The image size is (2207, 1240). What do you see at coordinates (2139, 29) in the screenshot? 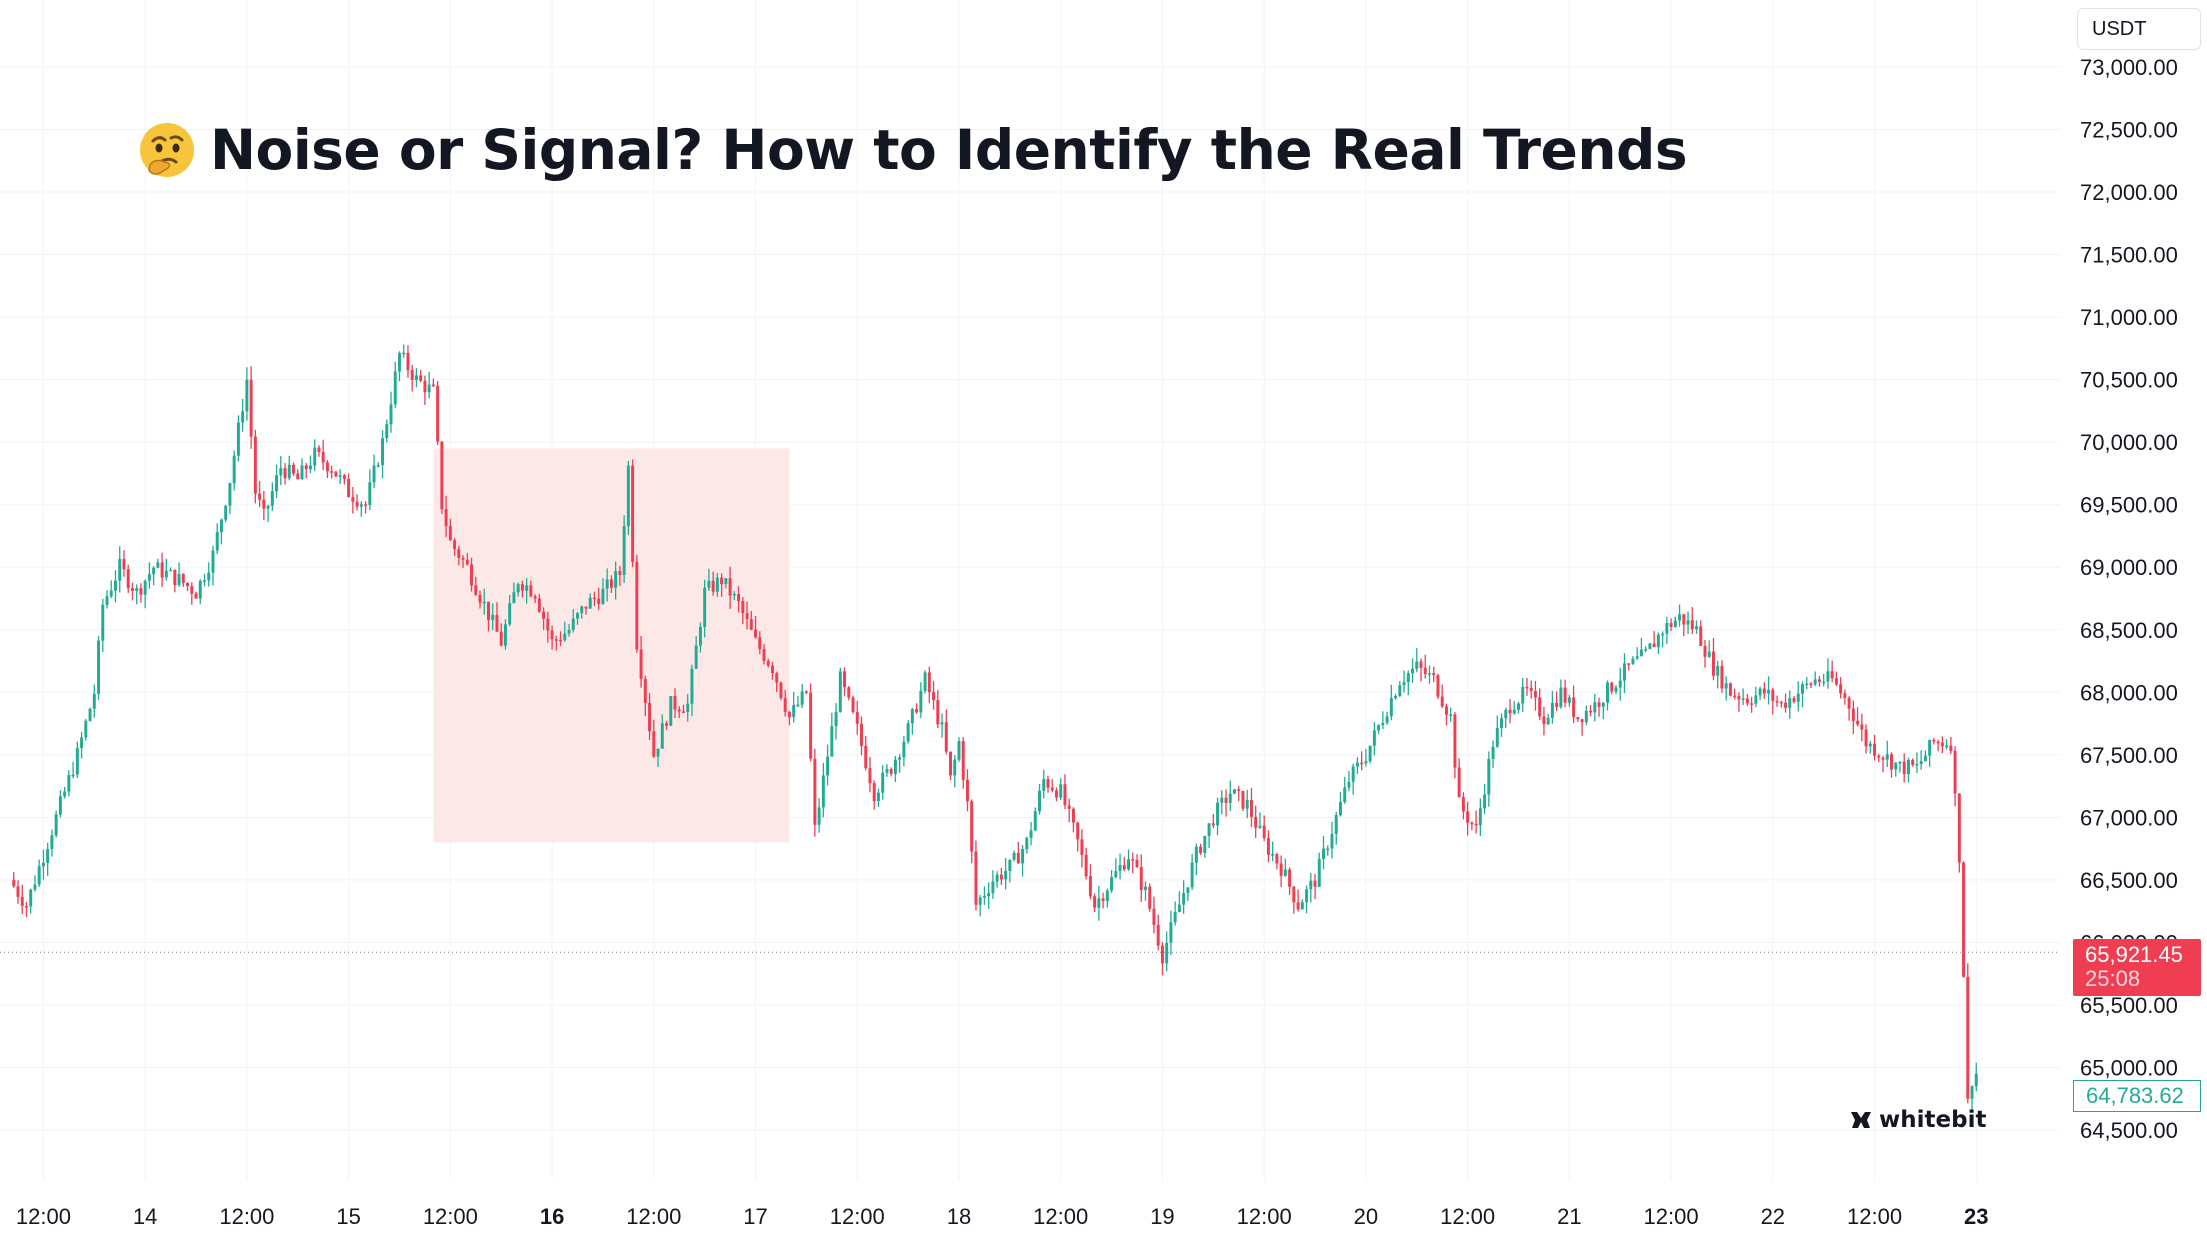
I see `currency-unit-button: USDT` at bounding box center [2139, 29].